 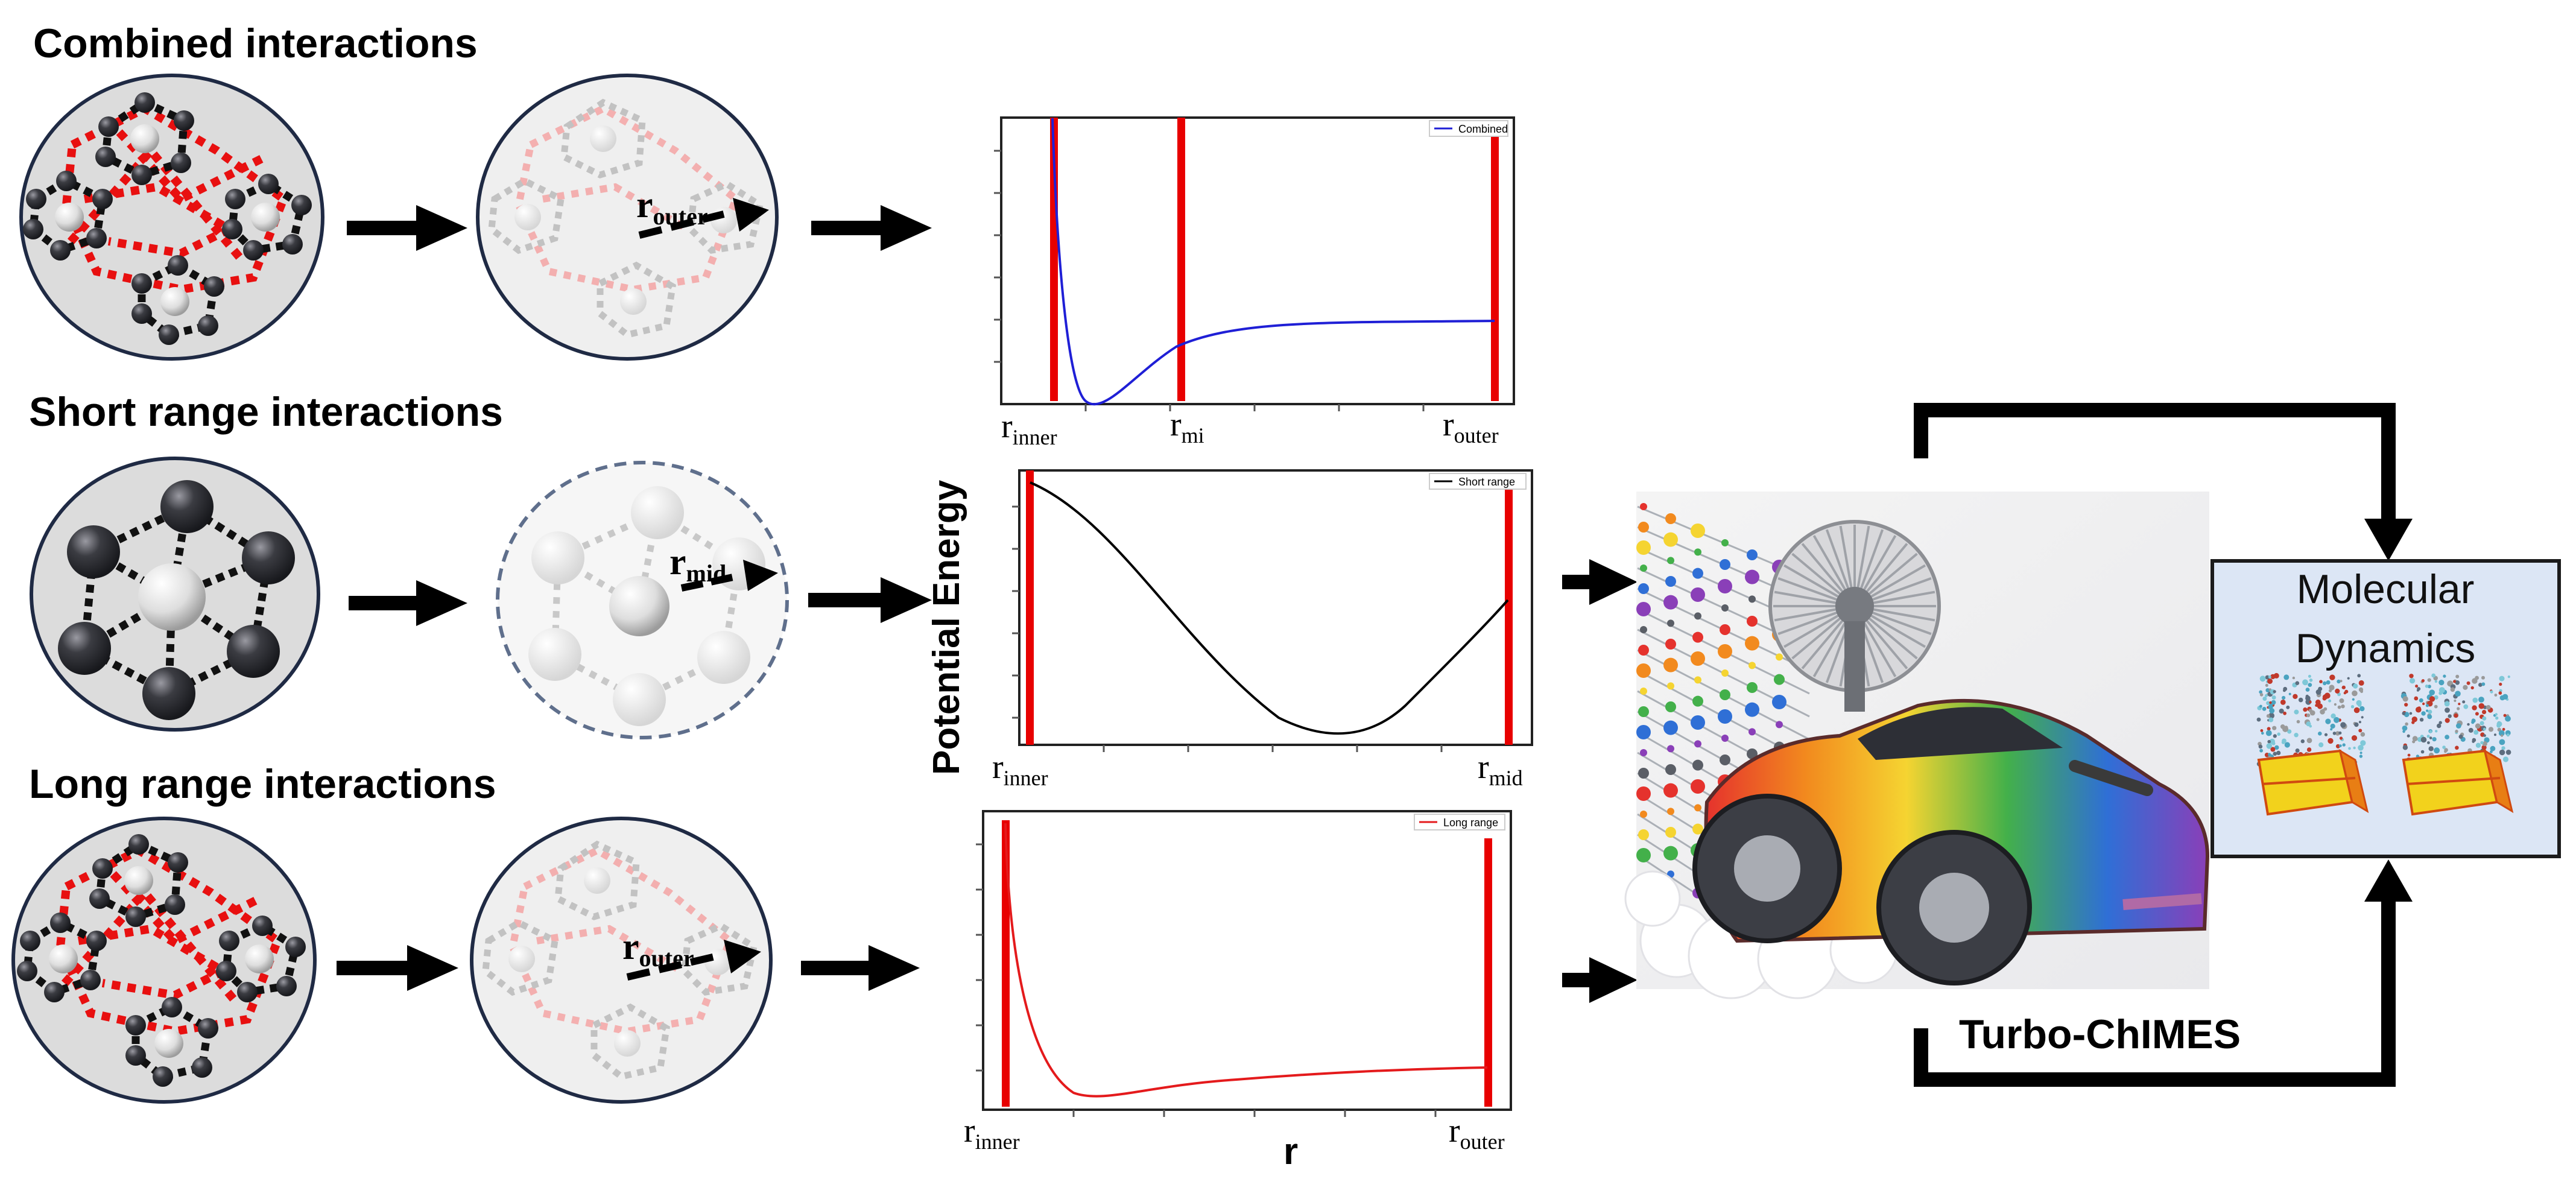 What do you see at coordinates (1254, 282) in the screenshot?
I see `plot-combined: Combined rinner rmi router` at bounding box center [1254, 282].